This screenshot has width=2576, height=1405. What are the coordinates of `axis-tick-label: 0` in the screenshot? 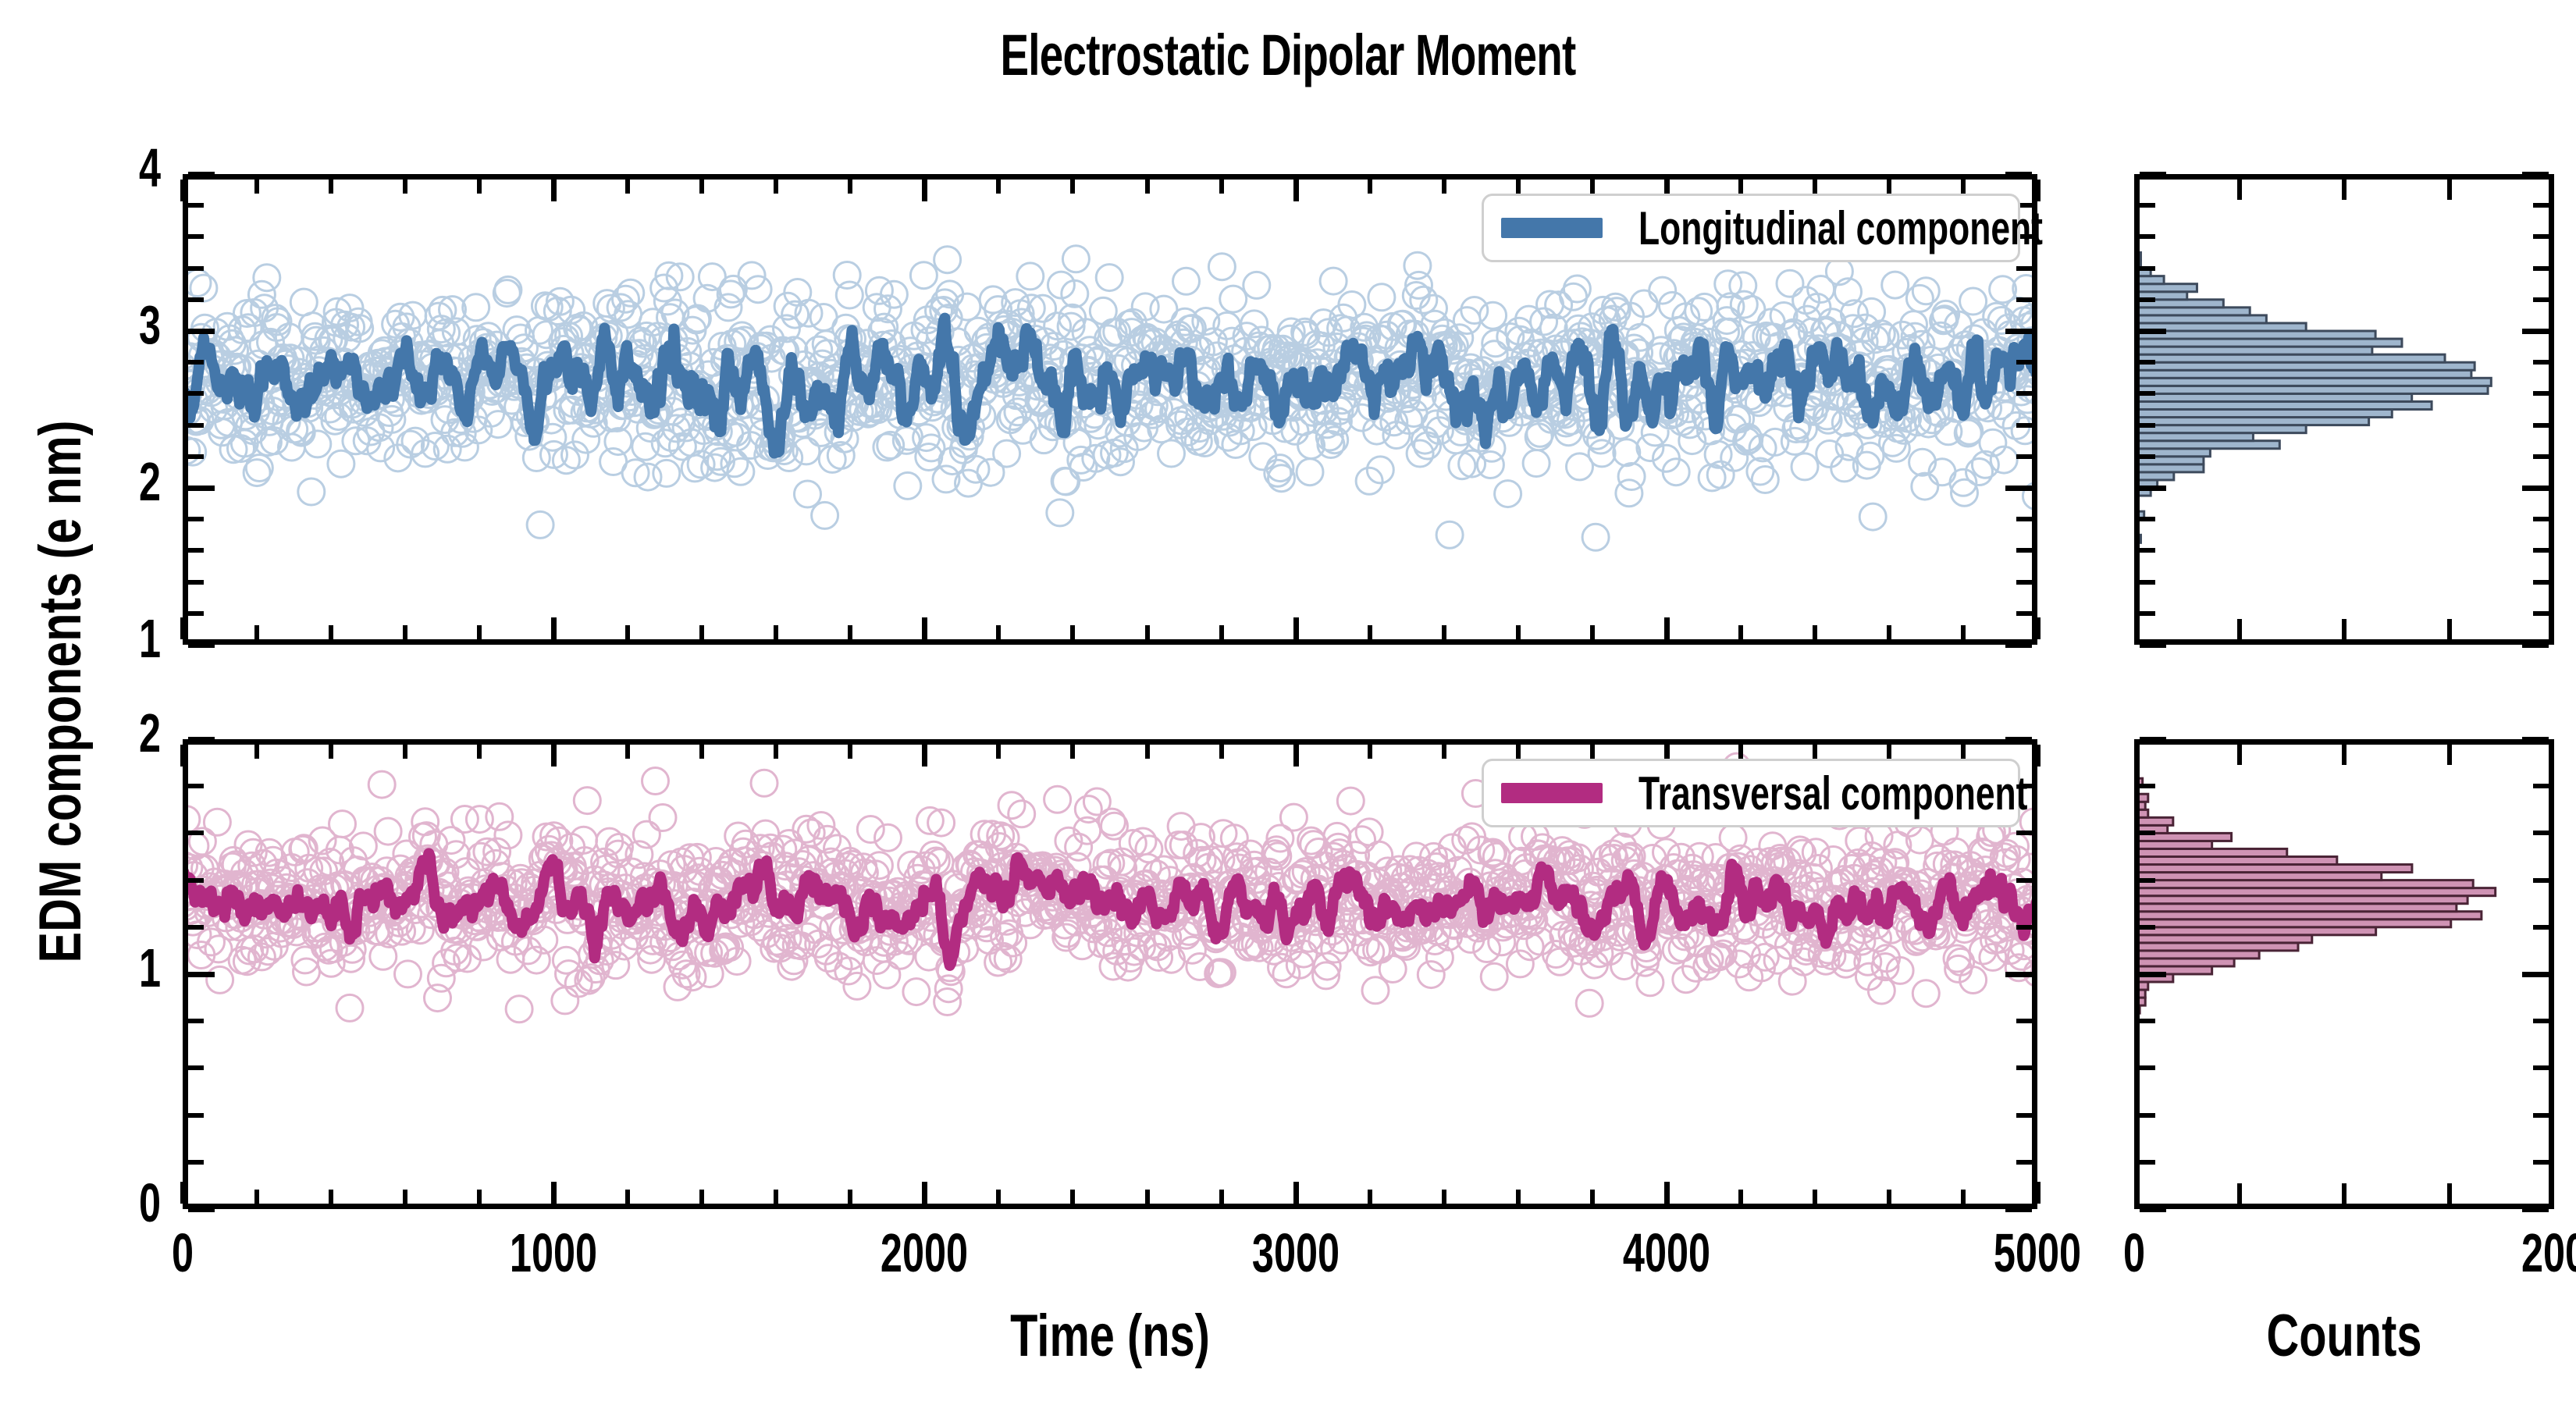 It's located at (149, 1203).